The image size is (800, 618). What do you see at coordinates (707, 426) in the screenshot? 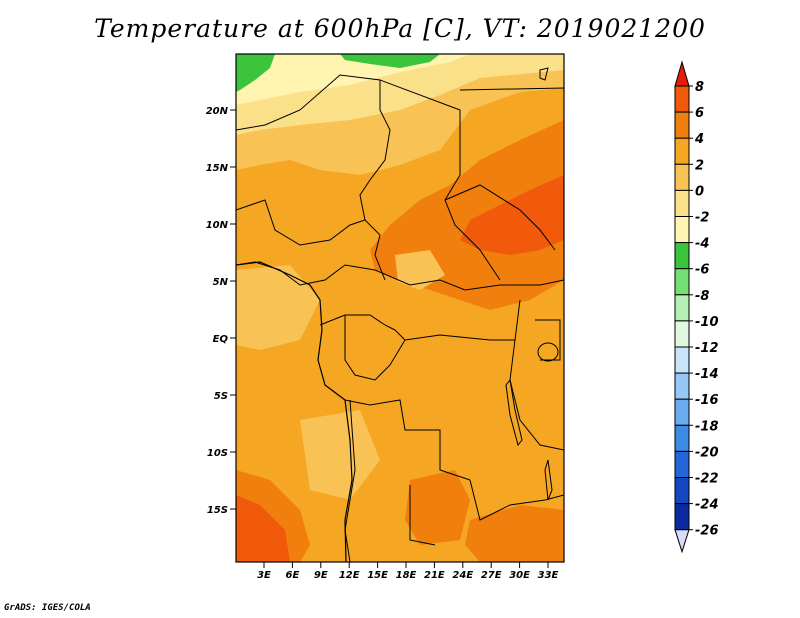
I see `colorbar-label: -18` at bounding box center [707, 426].